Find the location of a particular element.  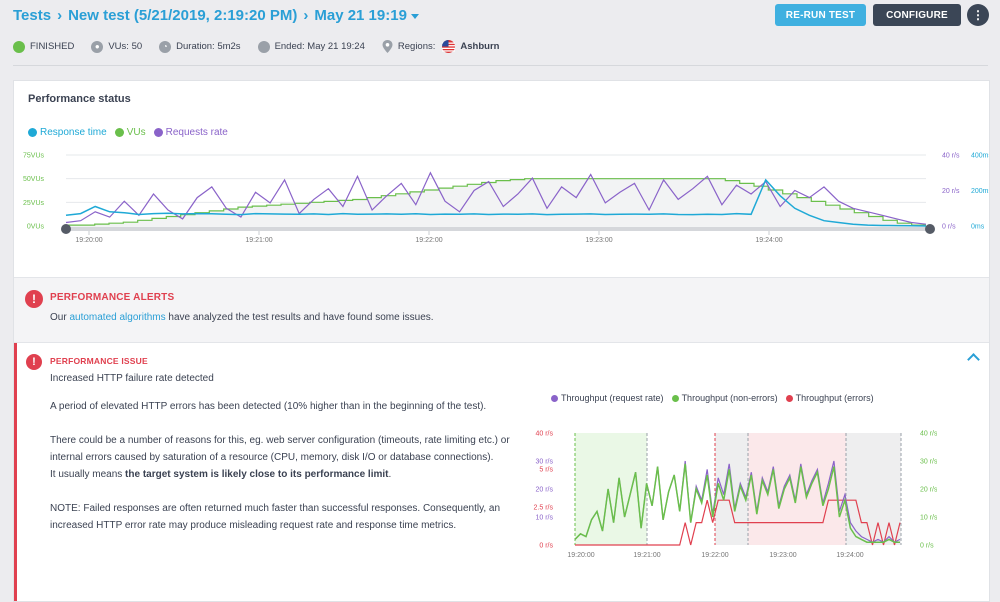

legend-item-response-time: Response time is located at coordinates (67, 132).